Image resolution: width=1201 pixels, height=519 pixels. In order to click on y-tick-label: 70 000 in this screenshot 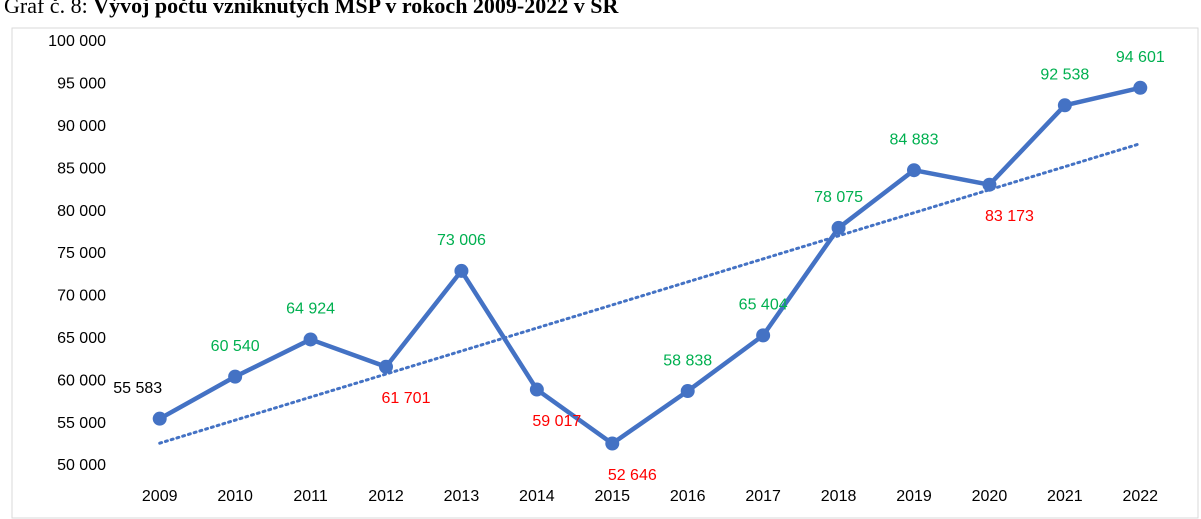, I will do `click(81, 296)`.